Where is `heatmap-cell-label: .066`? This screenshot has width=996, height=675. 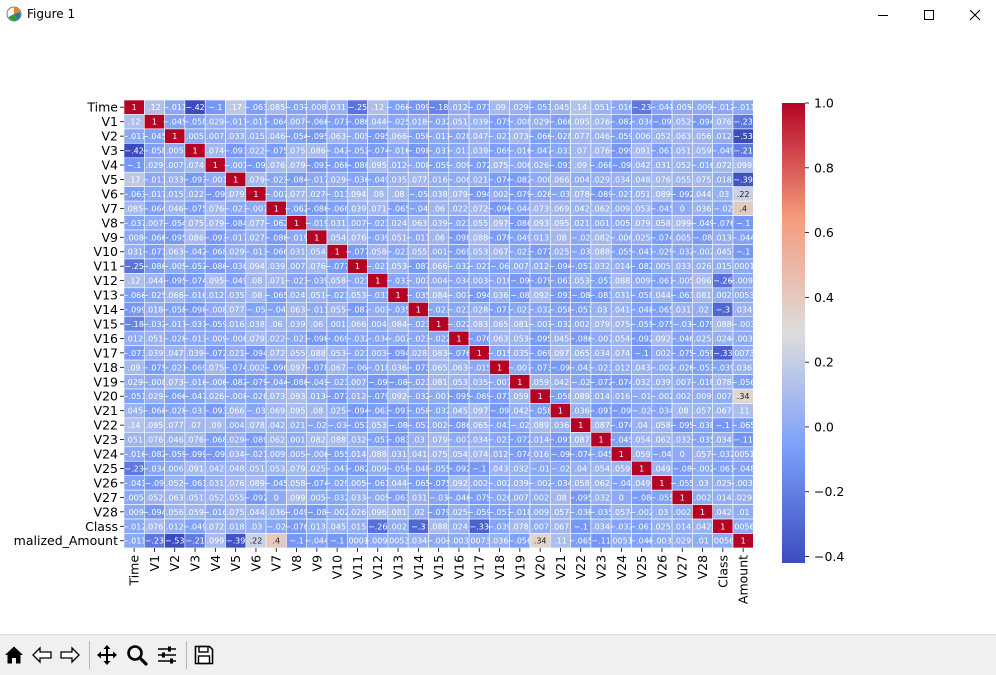
heatmap-cell-label: .066 is located at coordinates (439, 266).